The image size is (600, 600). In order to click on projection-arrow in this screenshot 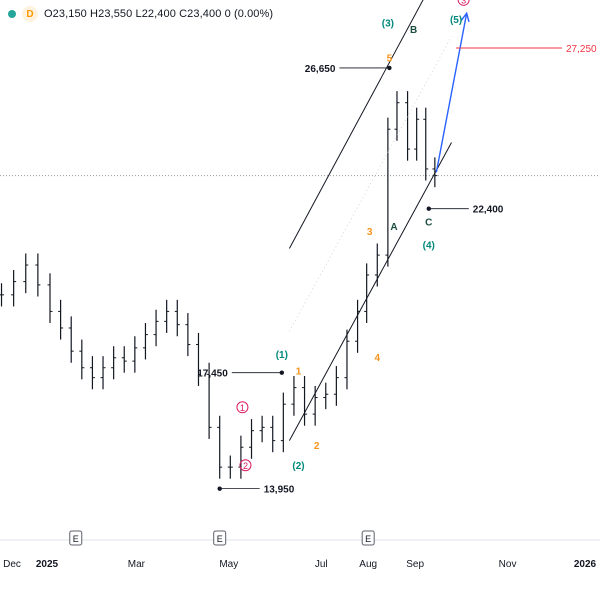, I will do `click(451, 93)`.